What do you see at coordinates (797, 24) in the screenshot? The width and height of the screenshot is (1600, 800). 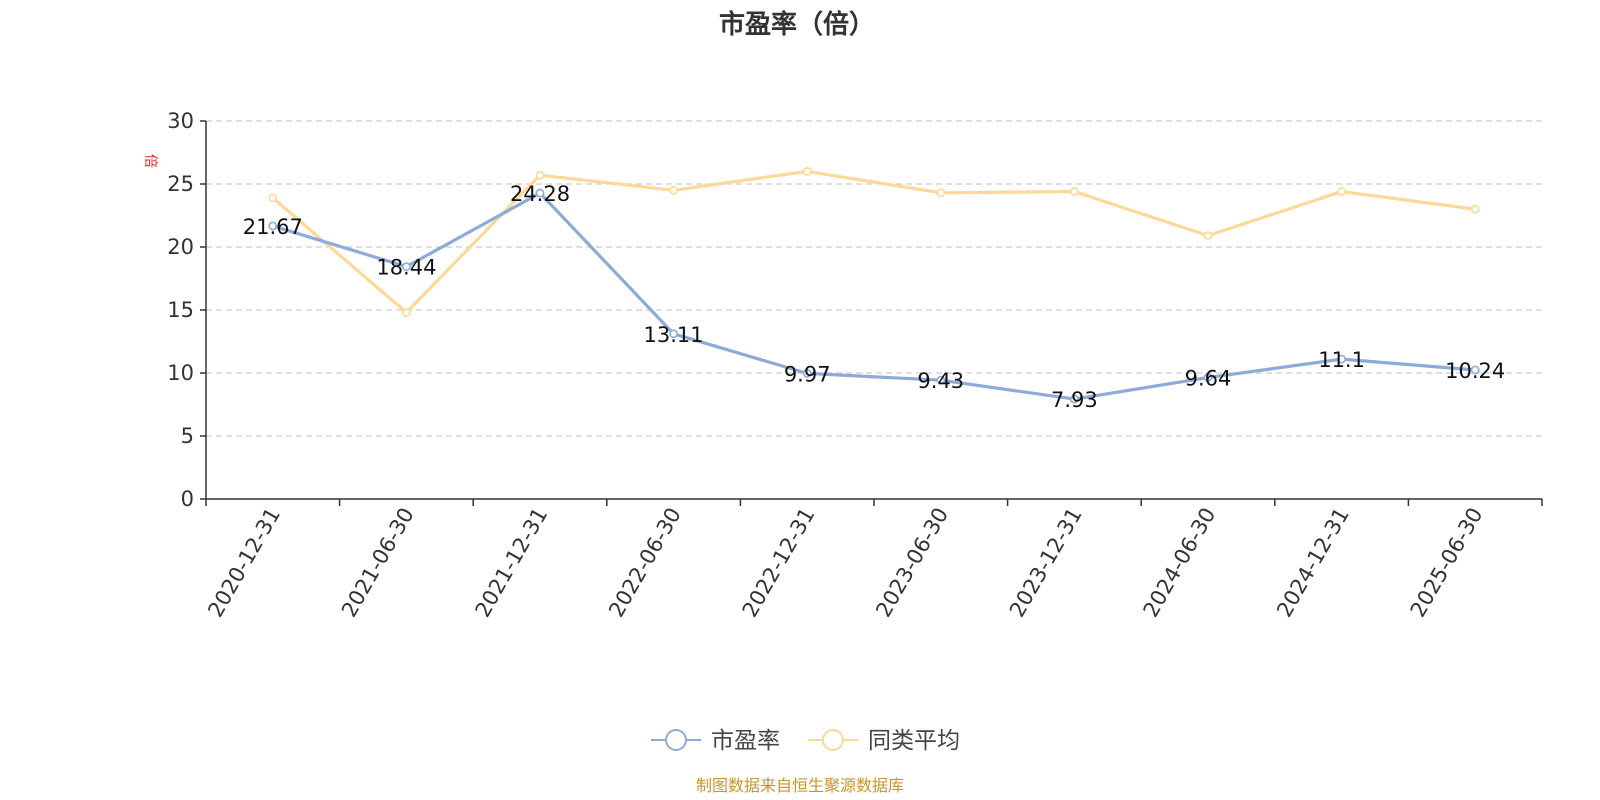 I see `chart-title: 市盈率（倍）` at bounding box center [797, 24].